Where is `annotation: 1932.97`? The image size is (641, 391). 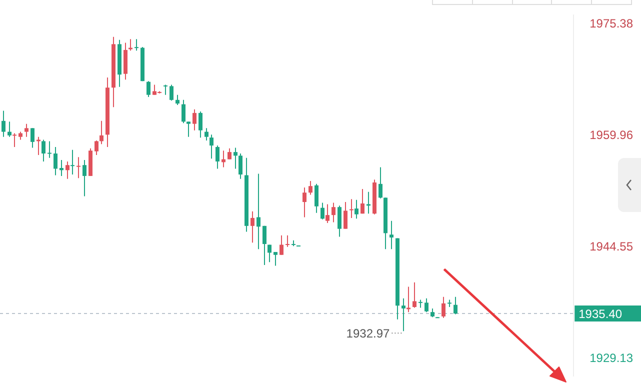 annotation: 1932.97 is located at coordinates (368, 333).